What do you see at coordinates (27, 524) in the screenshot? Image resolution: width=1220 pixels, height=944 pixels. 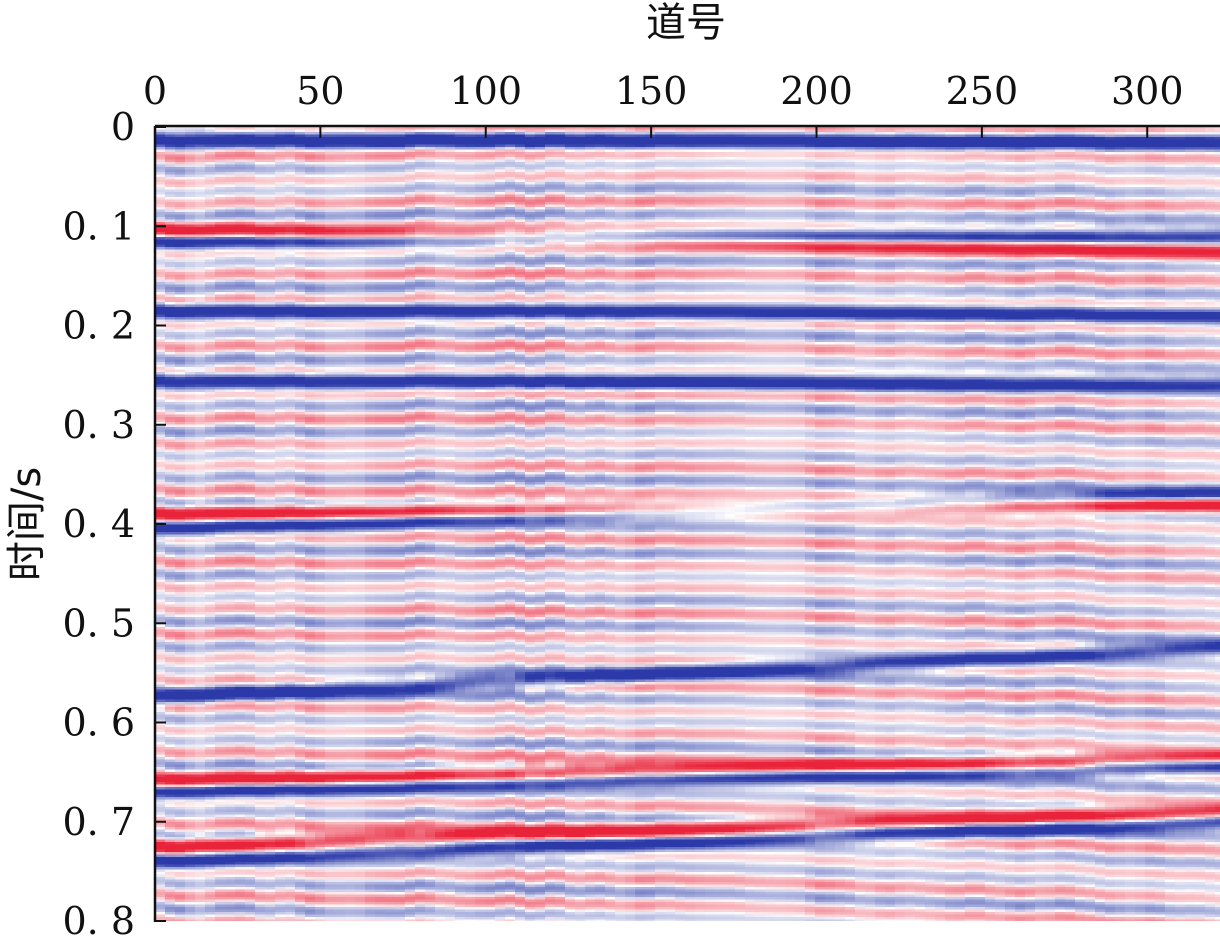 I see `y-axis-title: 时间/s` at bounding box center [27, 524].